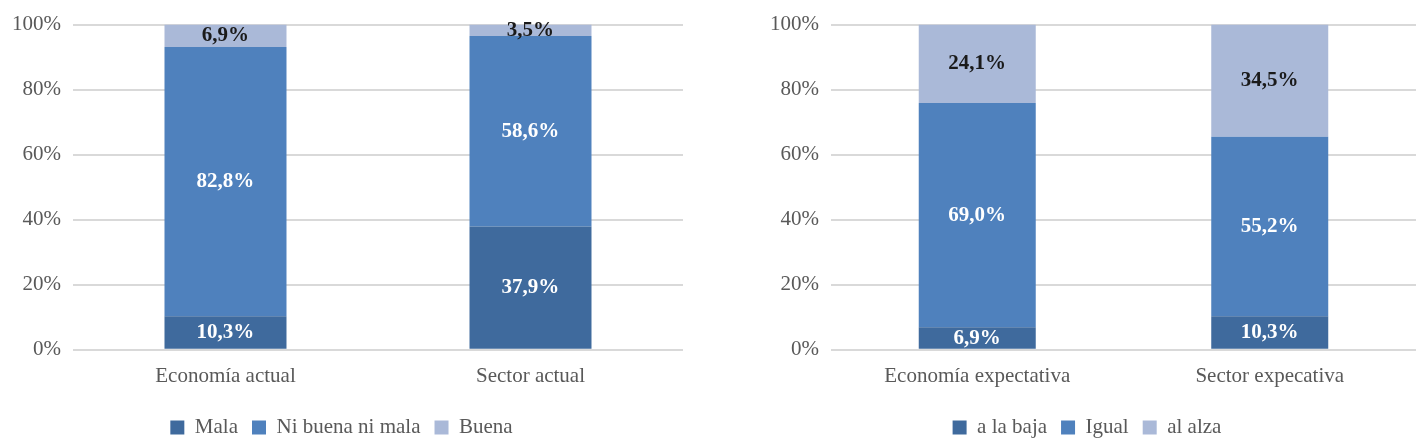 The image size is (1416, 448). I want to click on x-tick-label: Sector expecativa, so click(1270, 374).